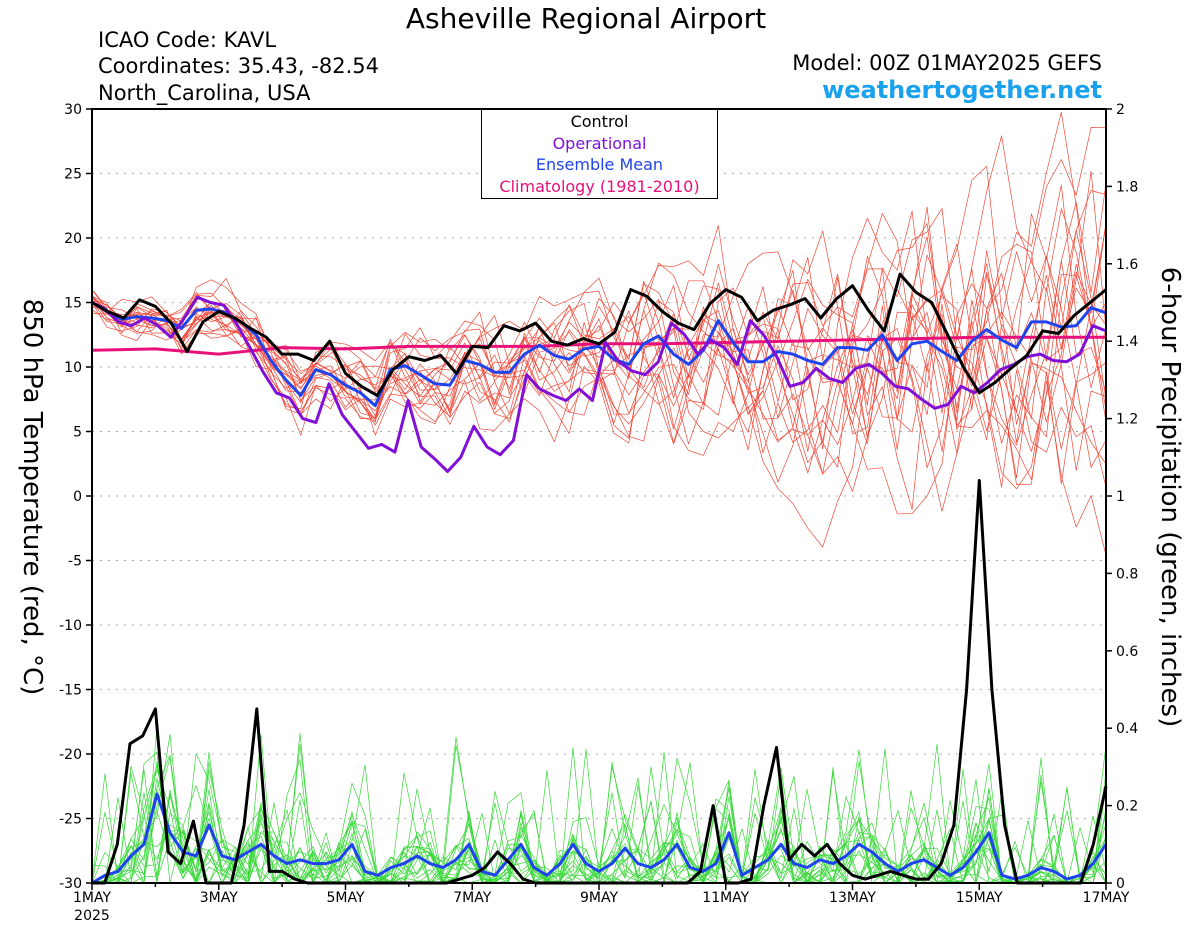  Describe the element at coordinates (947, 63) in the screenshot. I see `model-run: Model: 00Z 01MAY2025 GEFS` at that location.